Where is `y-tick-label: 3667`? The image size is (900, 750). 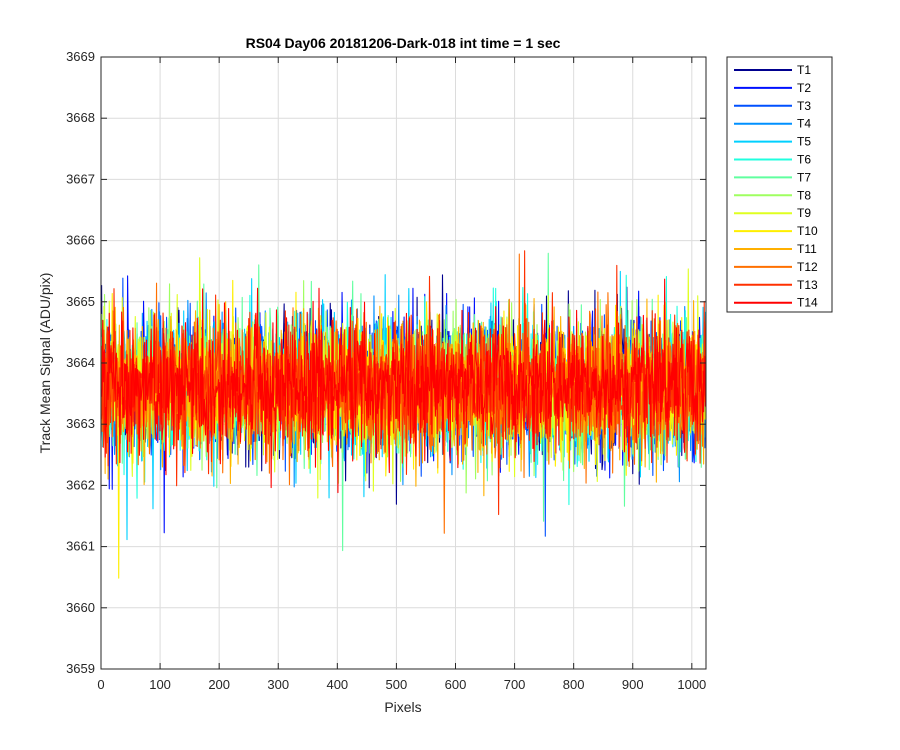 y-tick-label: 3667 is located at coordinates (80, 178).